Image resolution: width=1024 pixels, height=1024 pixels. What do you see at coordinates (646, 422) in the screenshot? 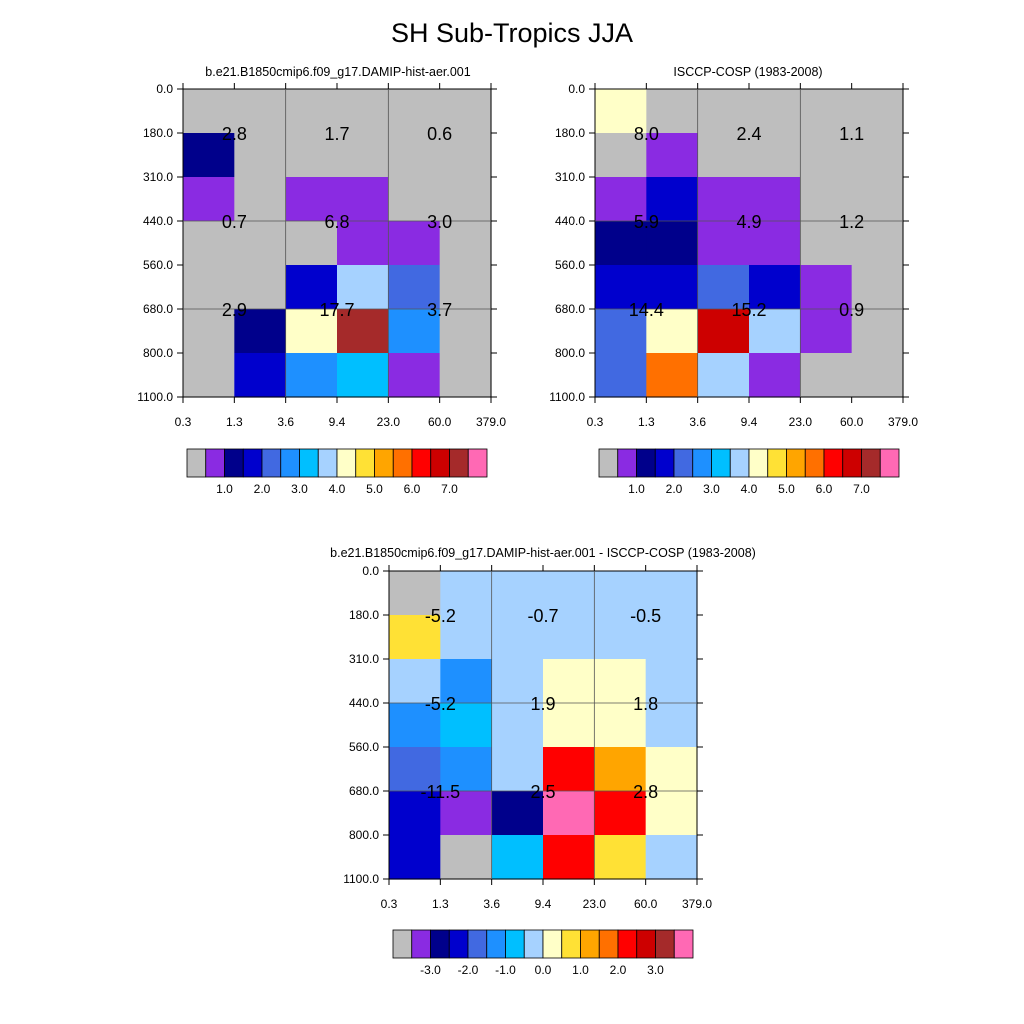
I see `x-tick-label: 1.3` at bounding box center [646, 422].